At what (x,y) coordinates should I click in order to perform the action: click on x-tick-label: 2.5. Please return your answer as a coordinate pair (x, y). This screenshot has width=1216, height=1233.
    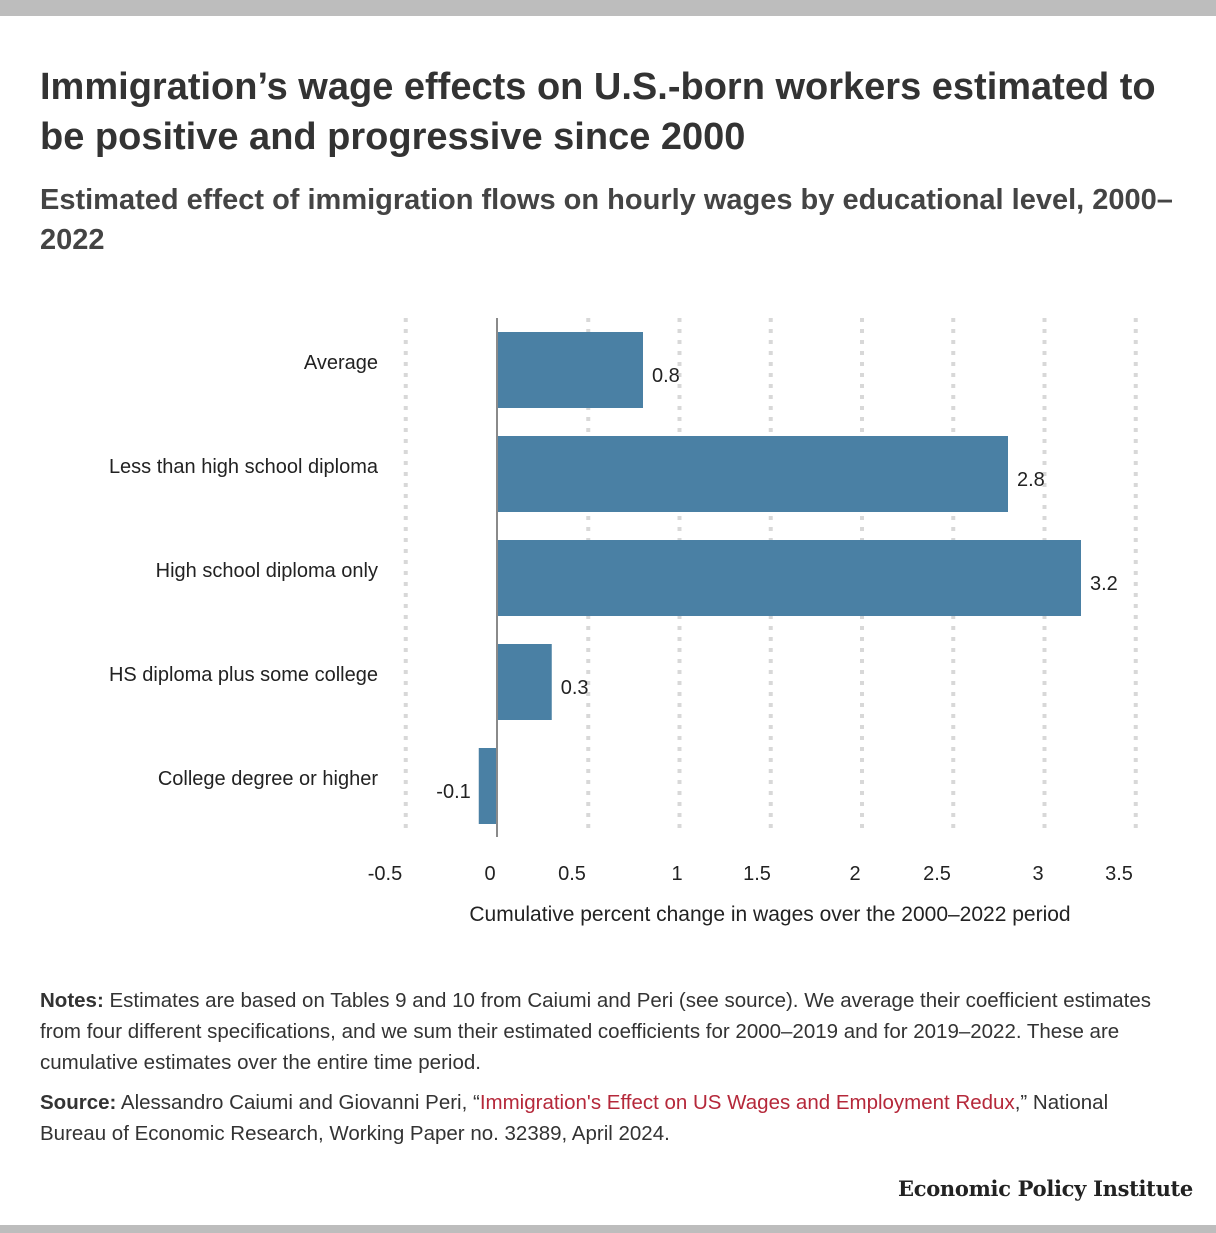
    Looking at the image, I should click on (937, 874).